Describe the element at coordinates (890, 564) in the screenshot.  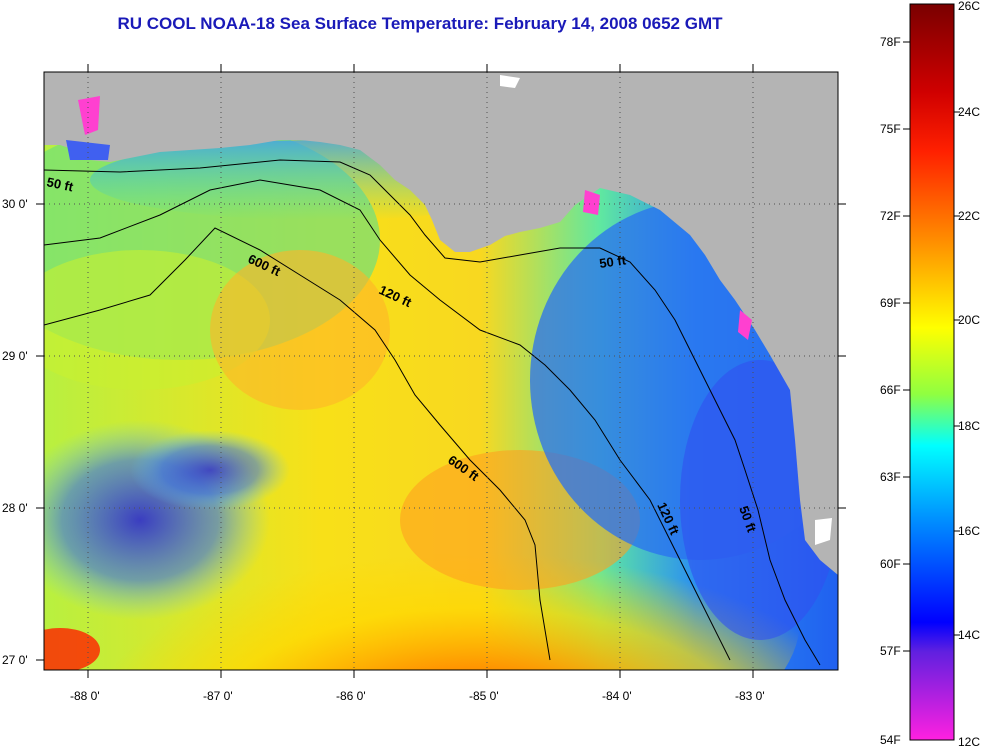
I see `colorbar-f-label: 60F` at that location.